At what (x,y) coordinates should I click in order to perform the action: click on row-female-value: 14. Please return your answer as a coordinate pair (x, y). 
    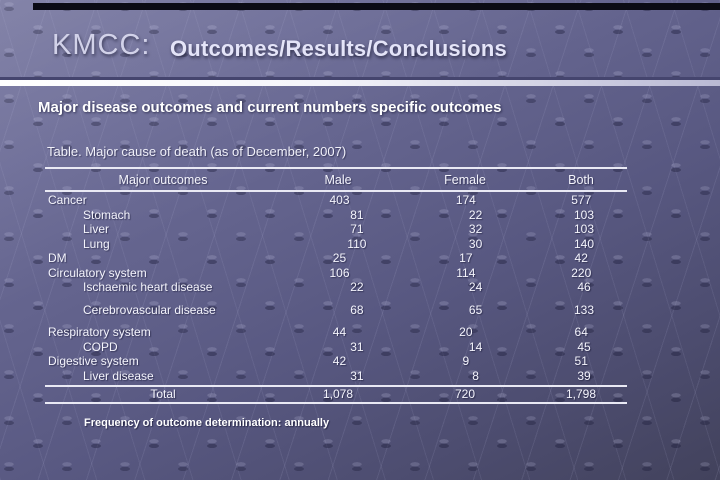
    Looking at the image, I should click on (475, 346).